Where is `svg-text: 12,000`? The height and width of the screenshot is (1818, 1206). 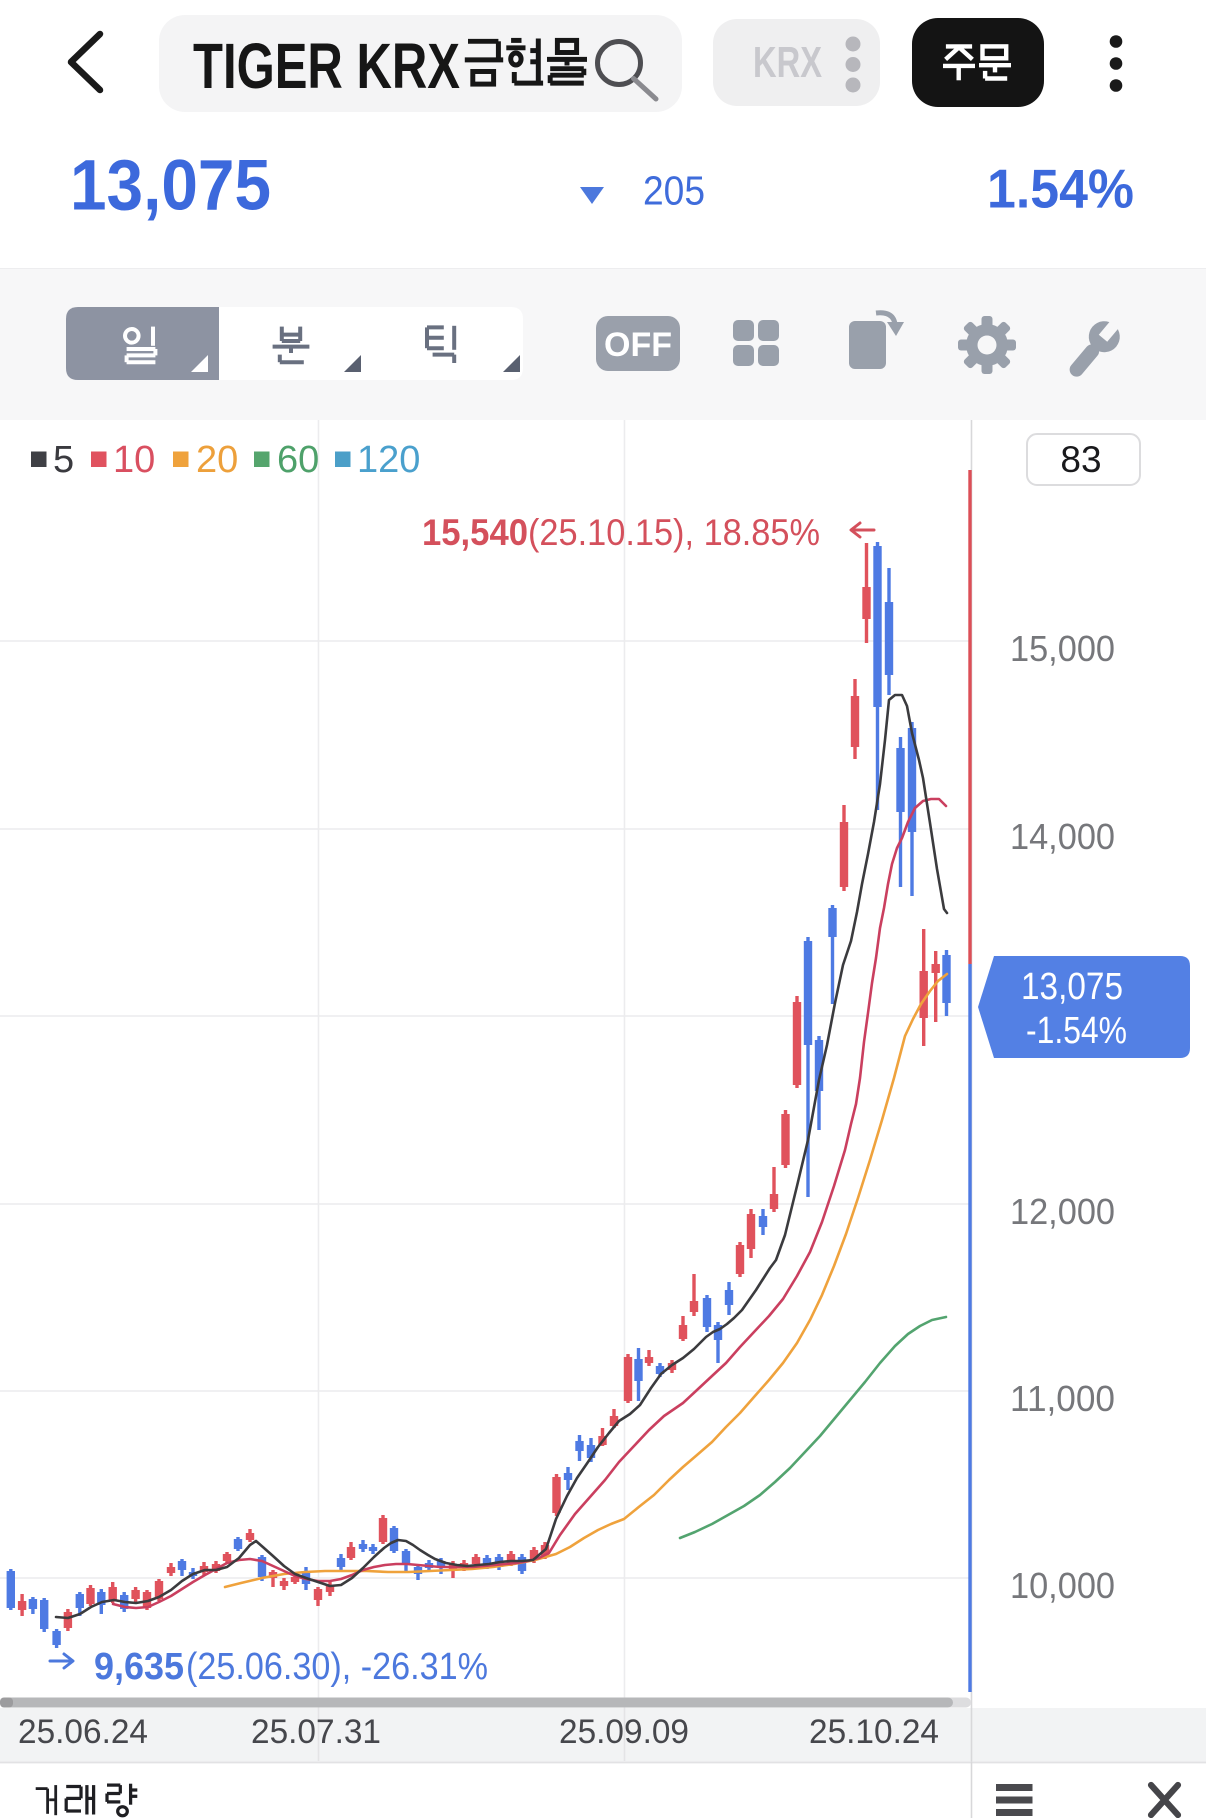 svg-text: 12,000 is located at coordinates (1062, 1211).